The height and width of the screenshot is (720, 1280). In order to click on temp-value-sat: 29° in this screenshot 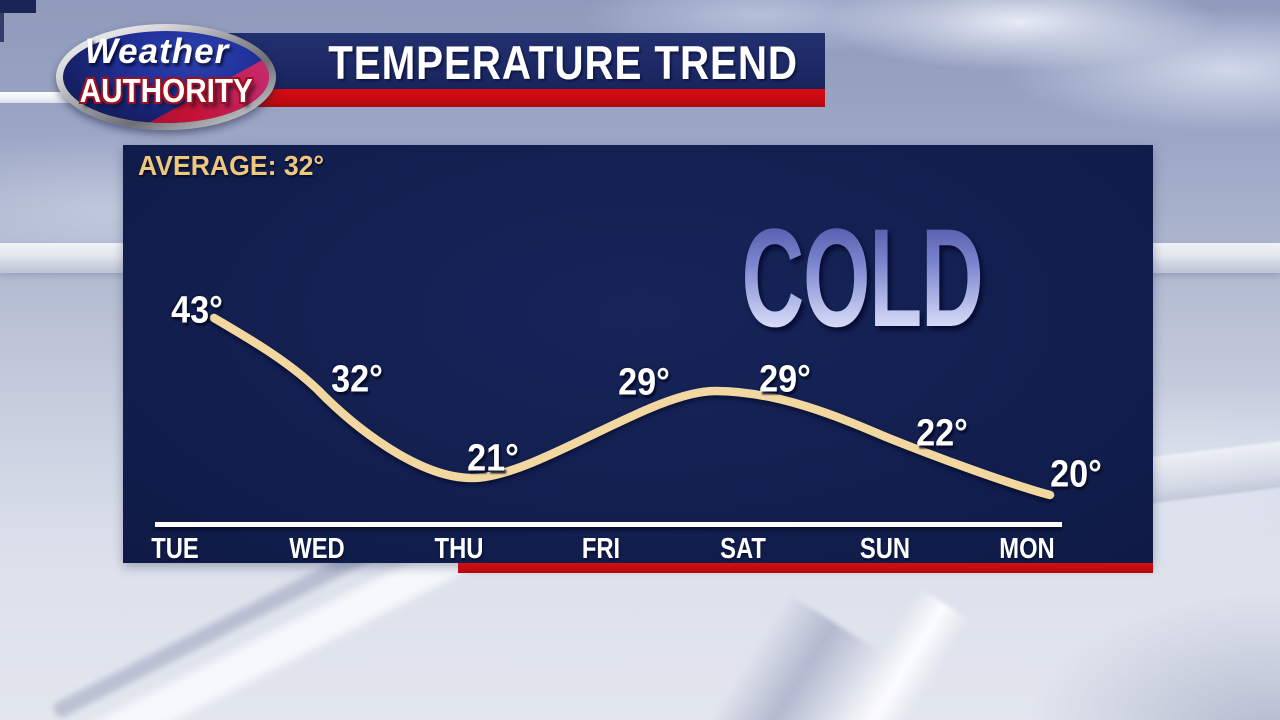, I will do `click(784, 380)`.